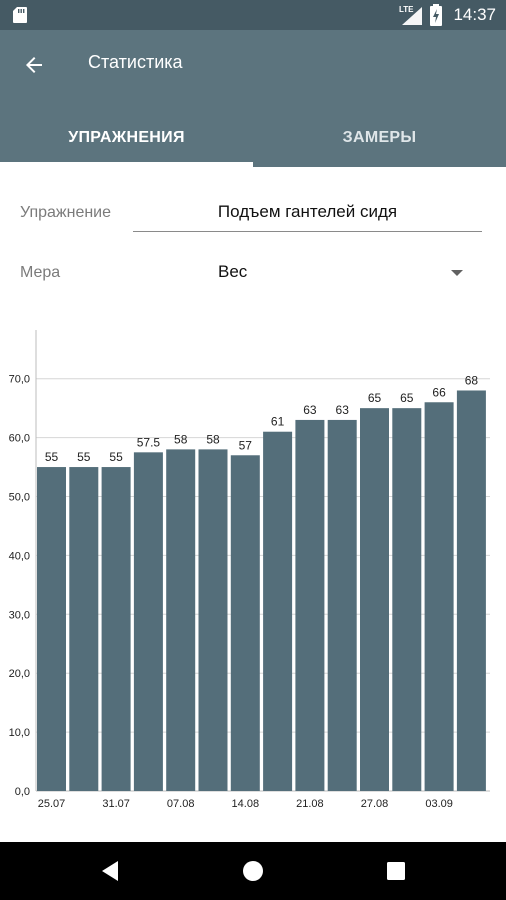  What do you see at coordinates (19, 498) in the screenshot?
I see `y-tick-label: 50,0` at bounding box center [19, 498].